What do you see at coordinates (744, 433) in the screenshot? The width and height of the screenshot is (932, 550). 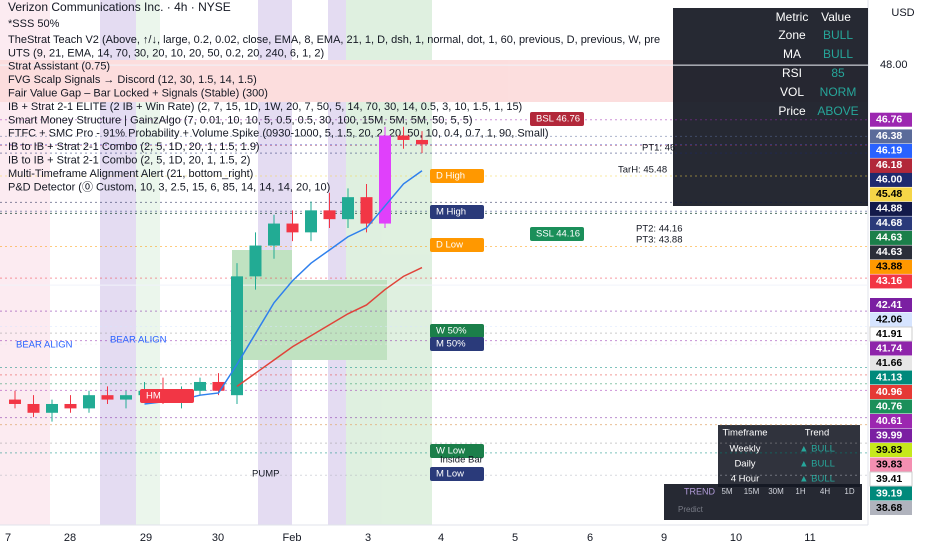 I see `table-header: Timeframe` at bounding box center [744, 433].